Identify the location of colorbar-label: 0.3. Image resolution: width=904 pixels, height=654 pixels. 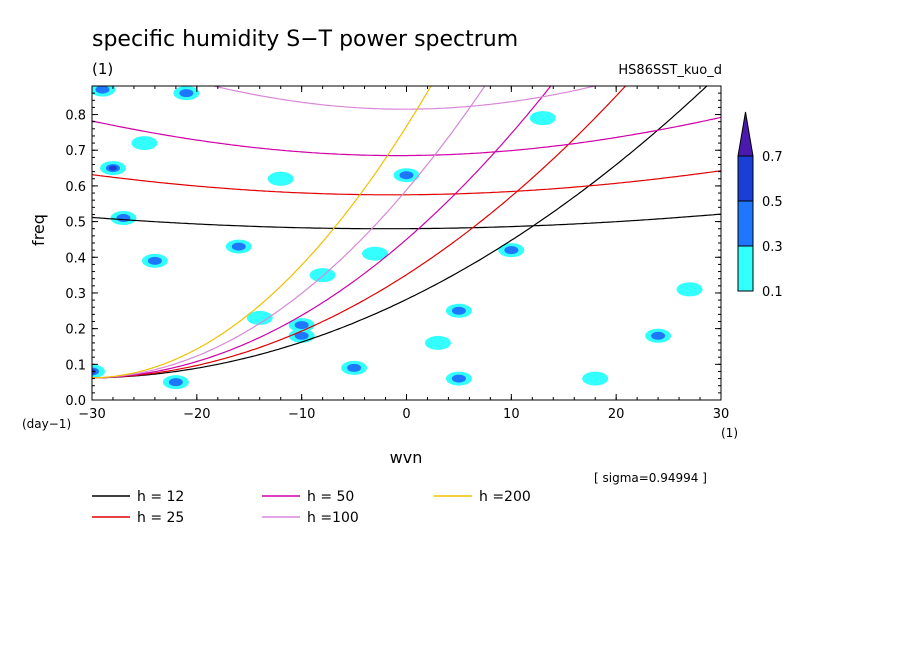
(772, 247).